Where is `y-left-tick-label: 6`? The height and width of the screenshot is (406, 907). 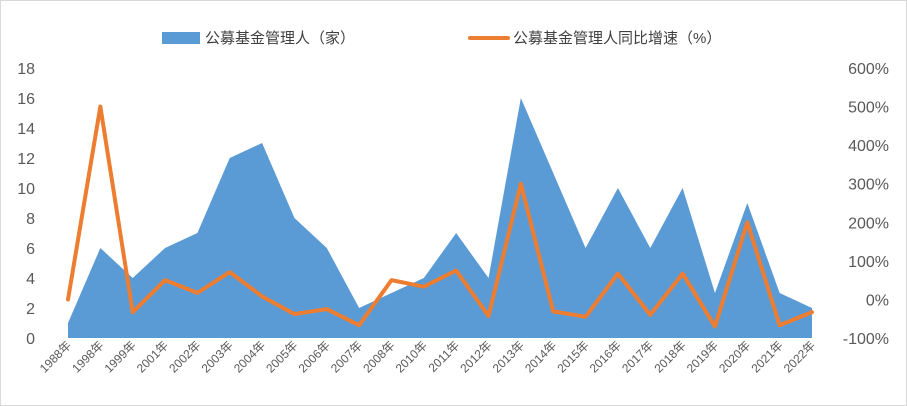 y-left-tick-label: 6 is located at coordinates (30, 249).